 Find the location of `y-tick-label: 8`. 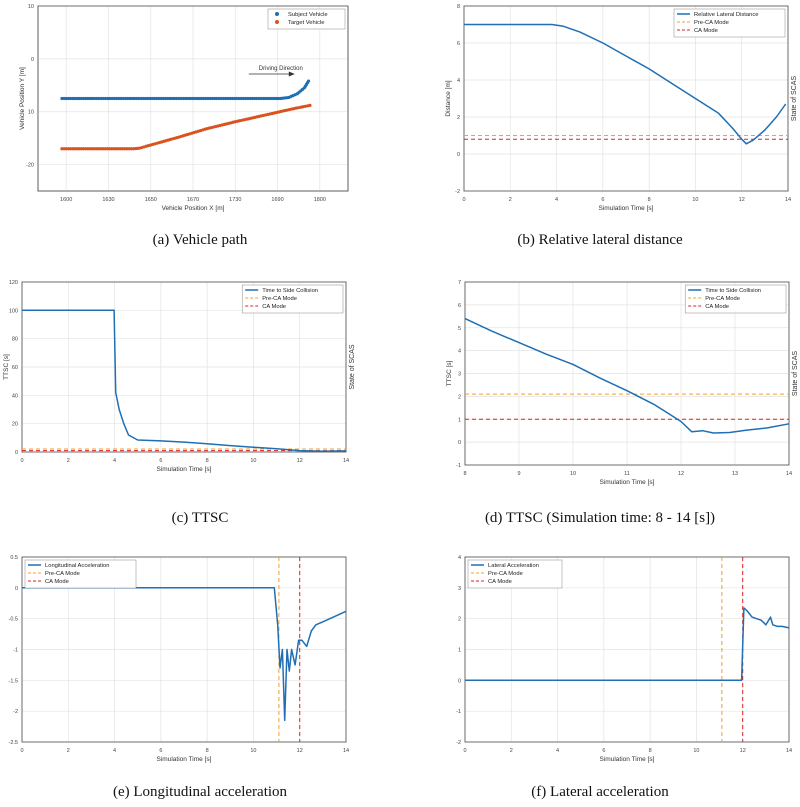

y-tick-label: 8 is located at coordinates (458, 7).